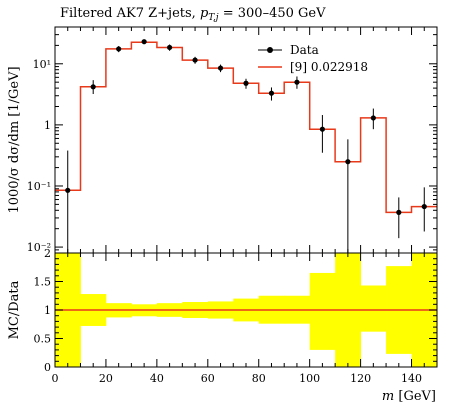 Image resolution: width=450 pixels, height=407 pixels. Describe the element at coordinates (309, 378) in the screenshot. I see `x-tick-label: 100` at that location.